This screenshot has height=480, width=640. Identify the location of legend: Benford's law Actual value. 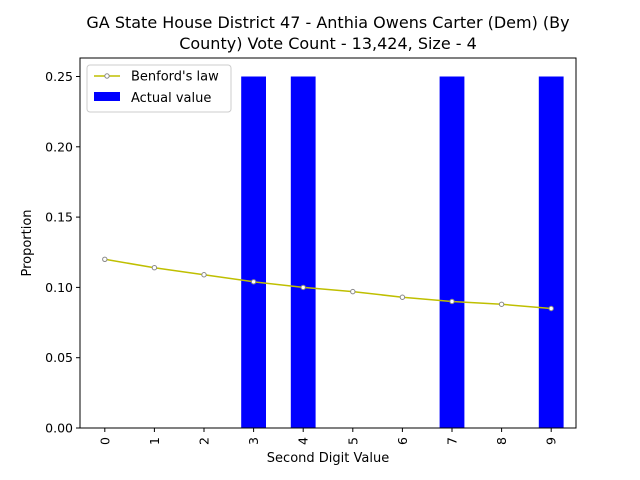
(159, 88).